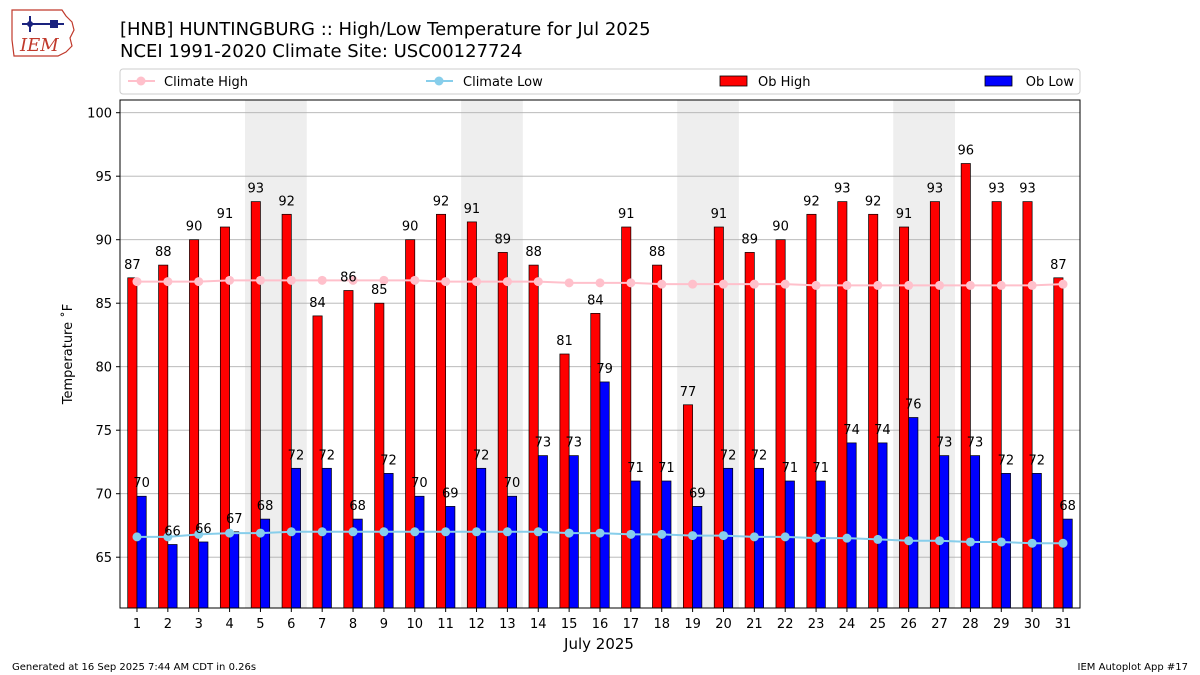 The width and height of the screenshot is (1200, 675). Describe the element at coordinates (697, 493) in the screenshot. I see `ob-low-value-label: 69` at that location.